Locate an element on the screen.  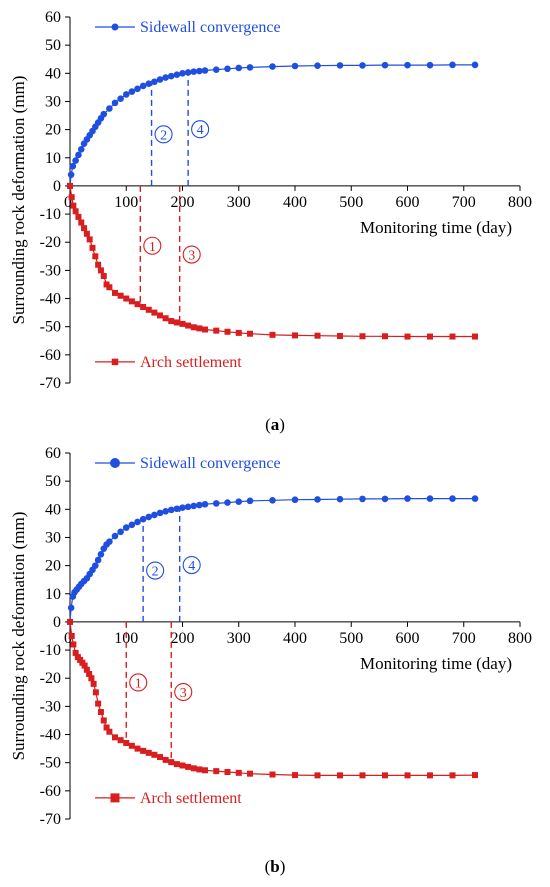
x-tick-label: 500 is located at coordinates (351, 202).